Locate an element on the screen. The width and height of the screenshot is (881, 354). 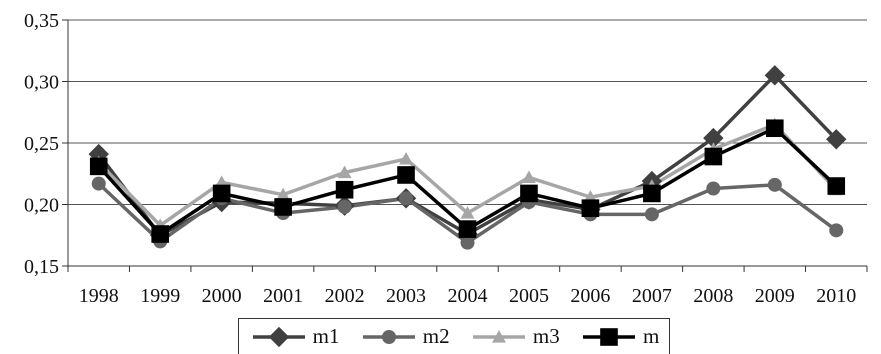
legend-marker-m2 is located at coordinates (388, 336).